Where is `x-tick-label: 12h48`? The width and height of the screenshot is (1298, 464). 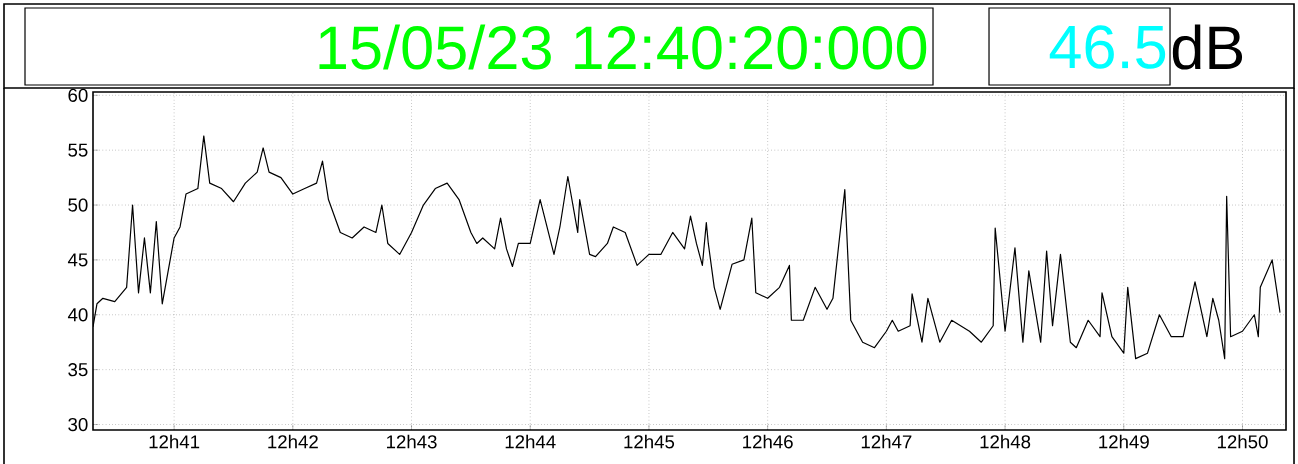
x-tick-label: 12h48 is located at coordinates (1005, 441).